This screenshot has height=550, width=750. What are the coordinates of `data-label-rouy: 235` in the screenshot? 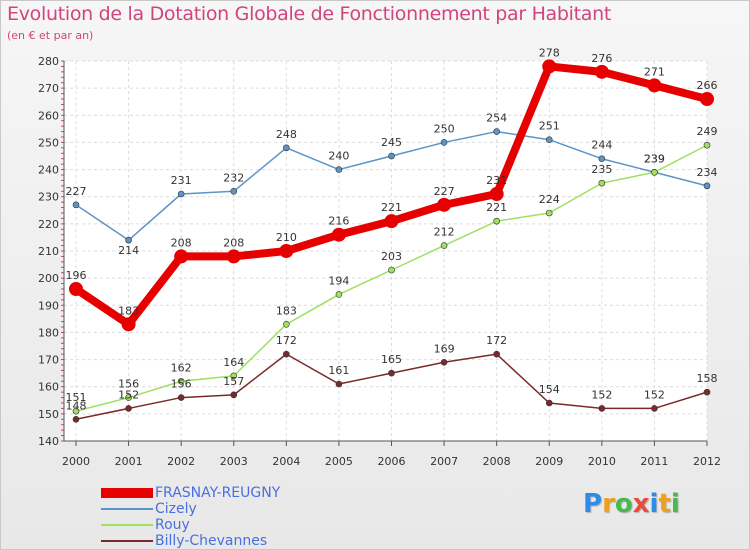 It's located at (601, 169).